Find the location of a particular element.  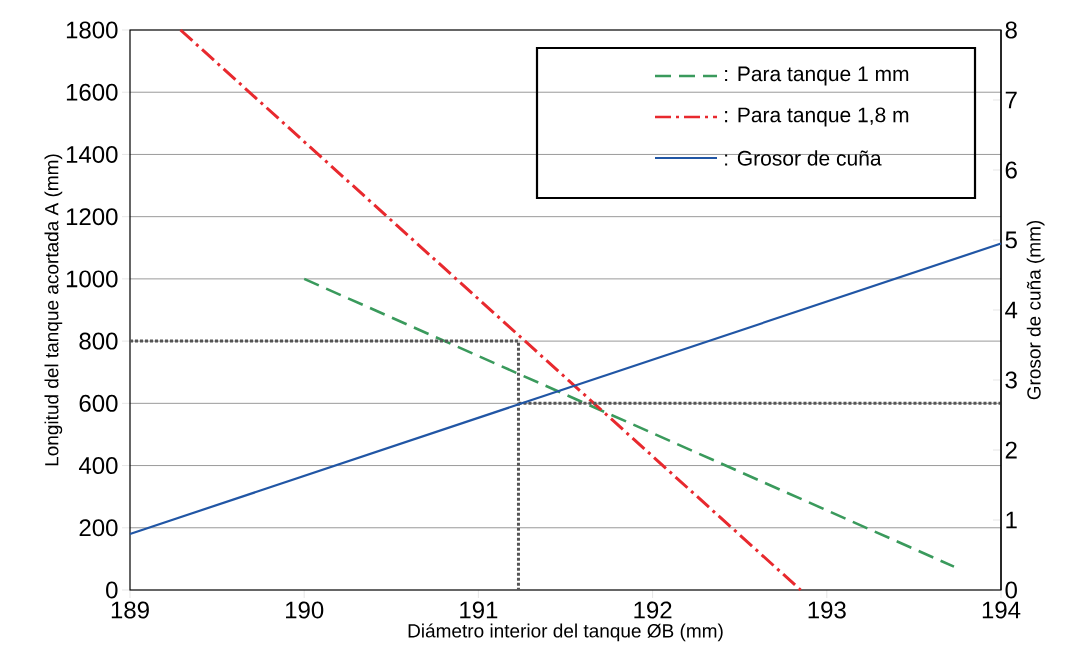

legend-label: : Grosor de cuña is located at coordinates (803, 158).